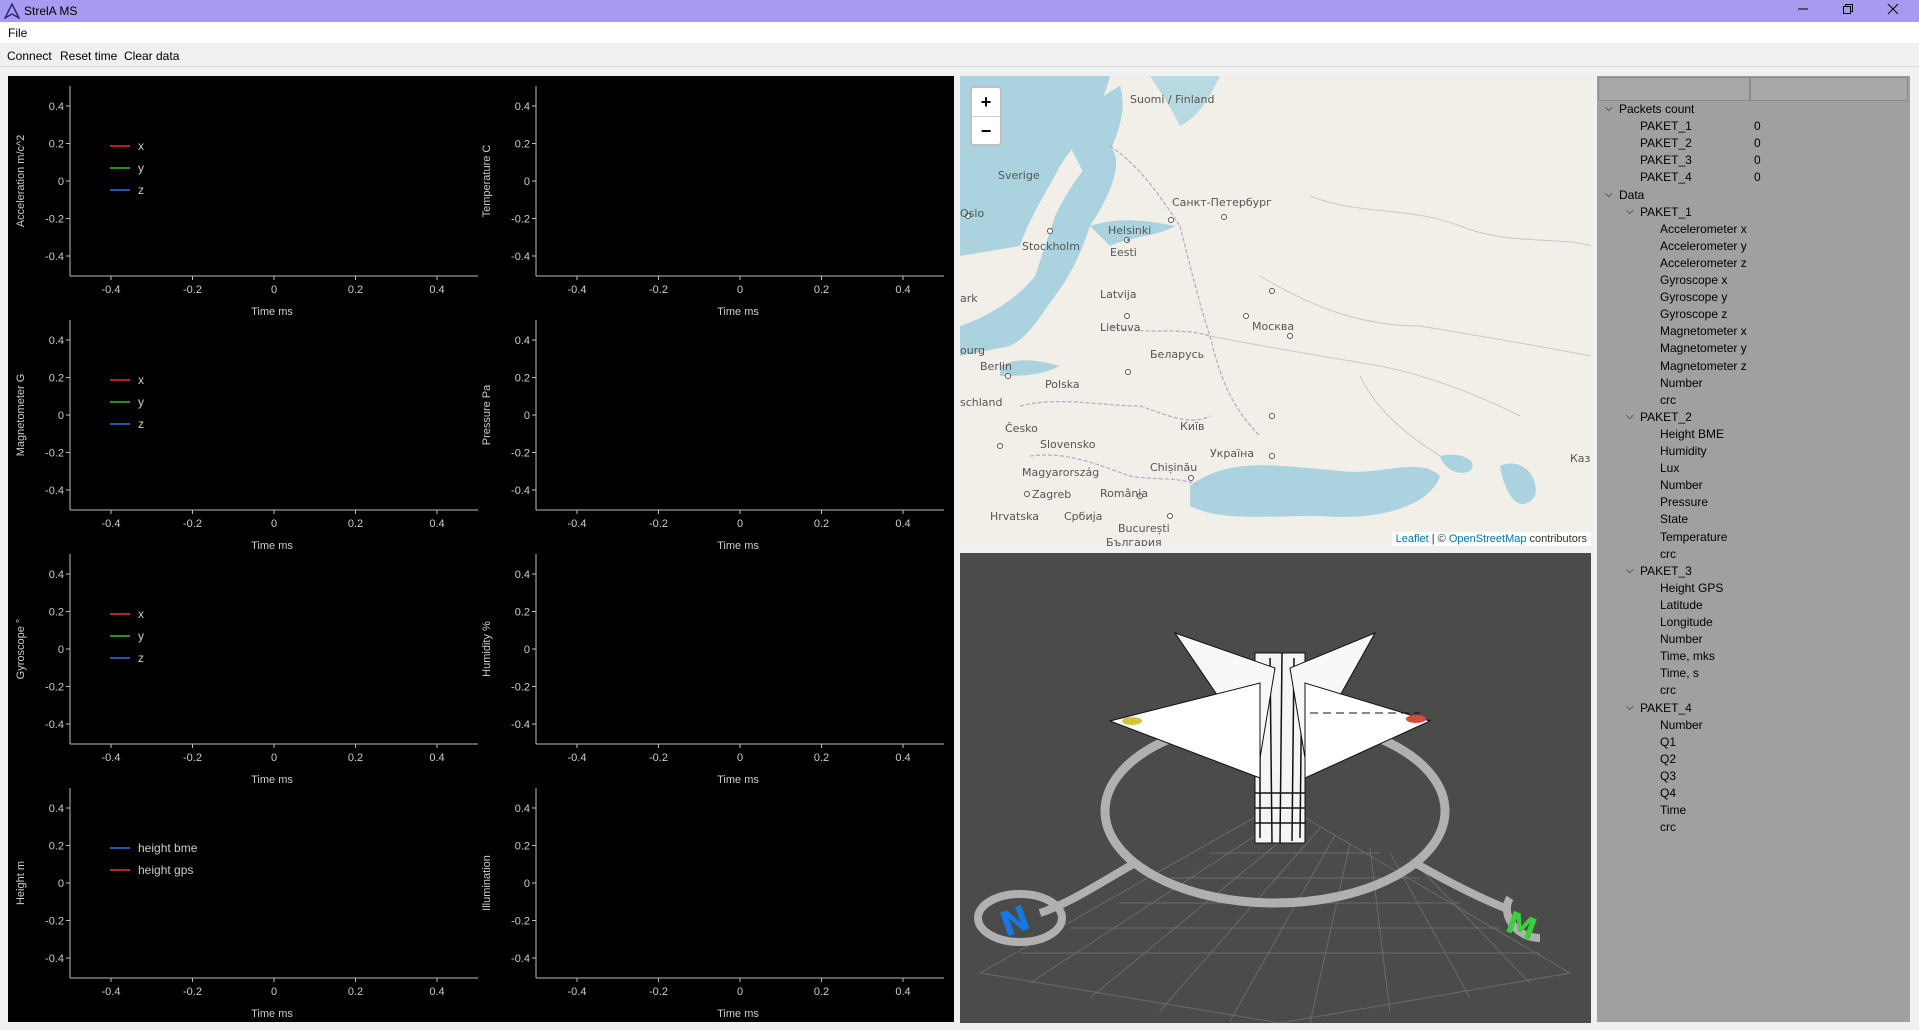  Describe the element at coordinates (1666, 416) in the screenshot. I see `tree-group: PAKET_2` at that location.